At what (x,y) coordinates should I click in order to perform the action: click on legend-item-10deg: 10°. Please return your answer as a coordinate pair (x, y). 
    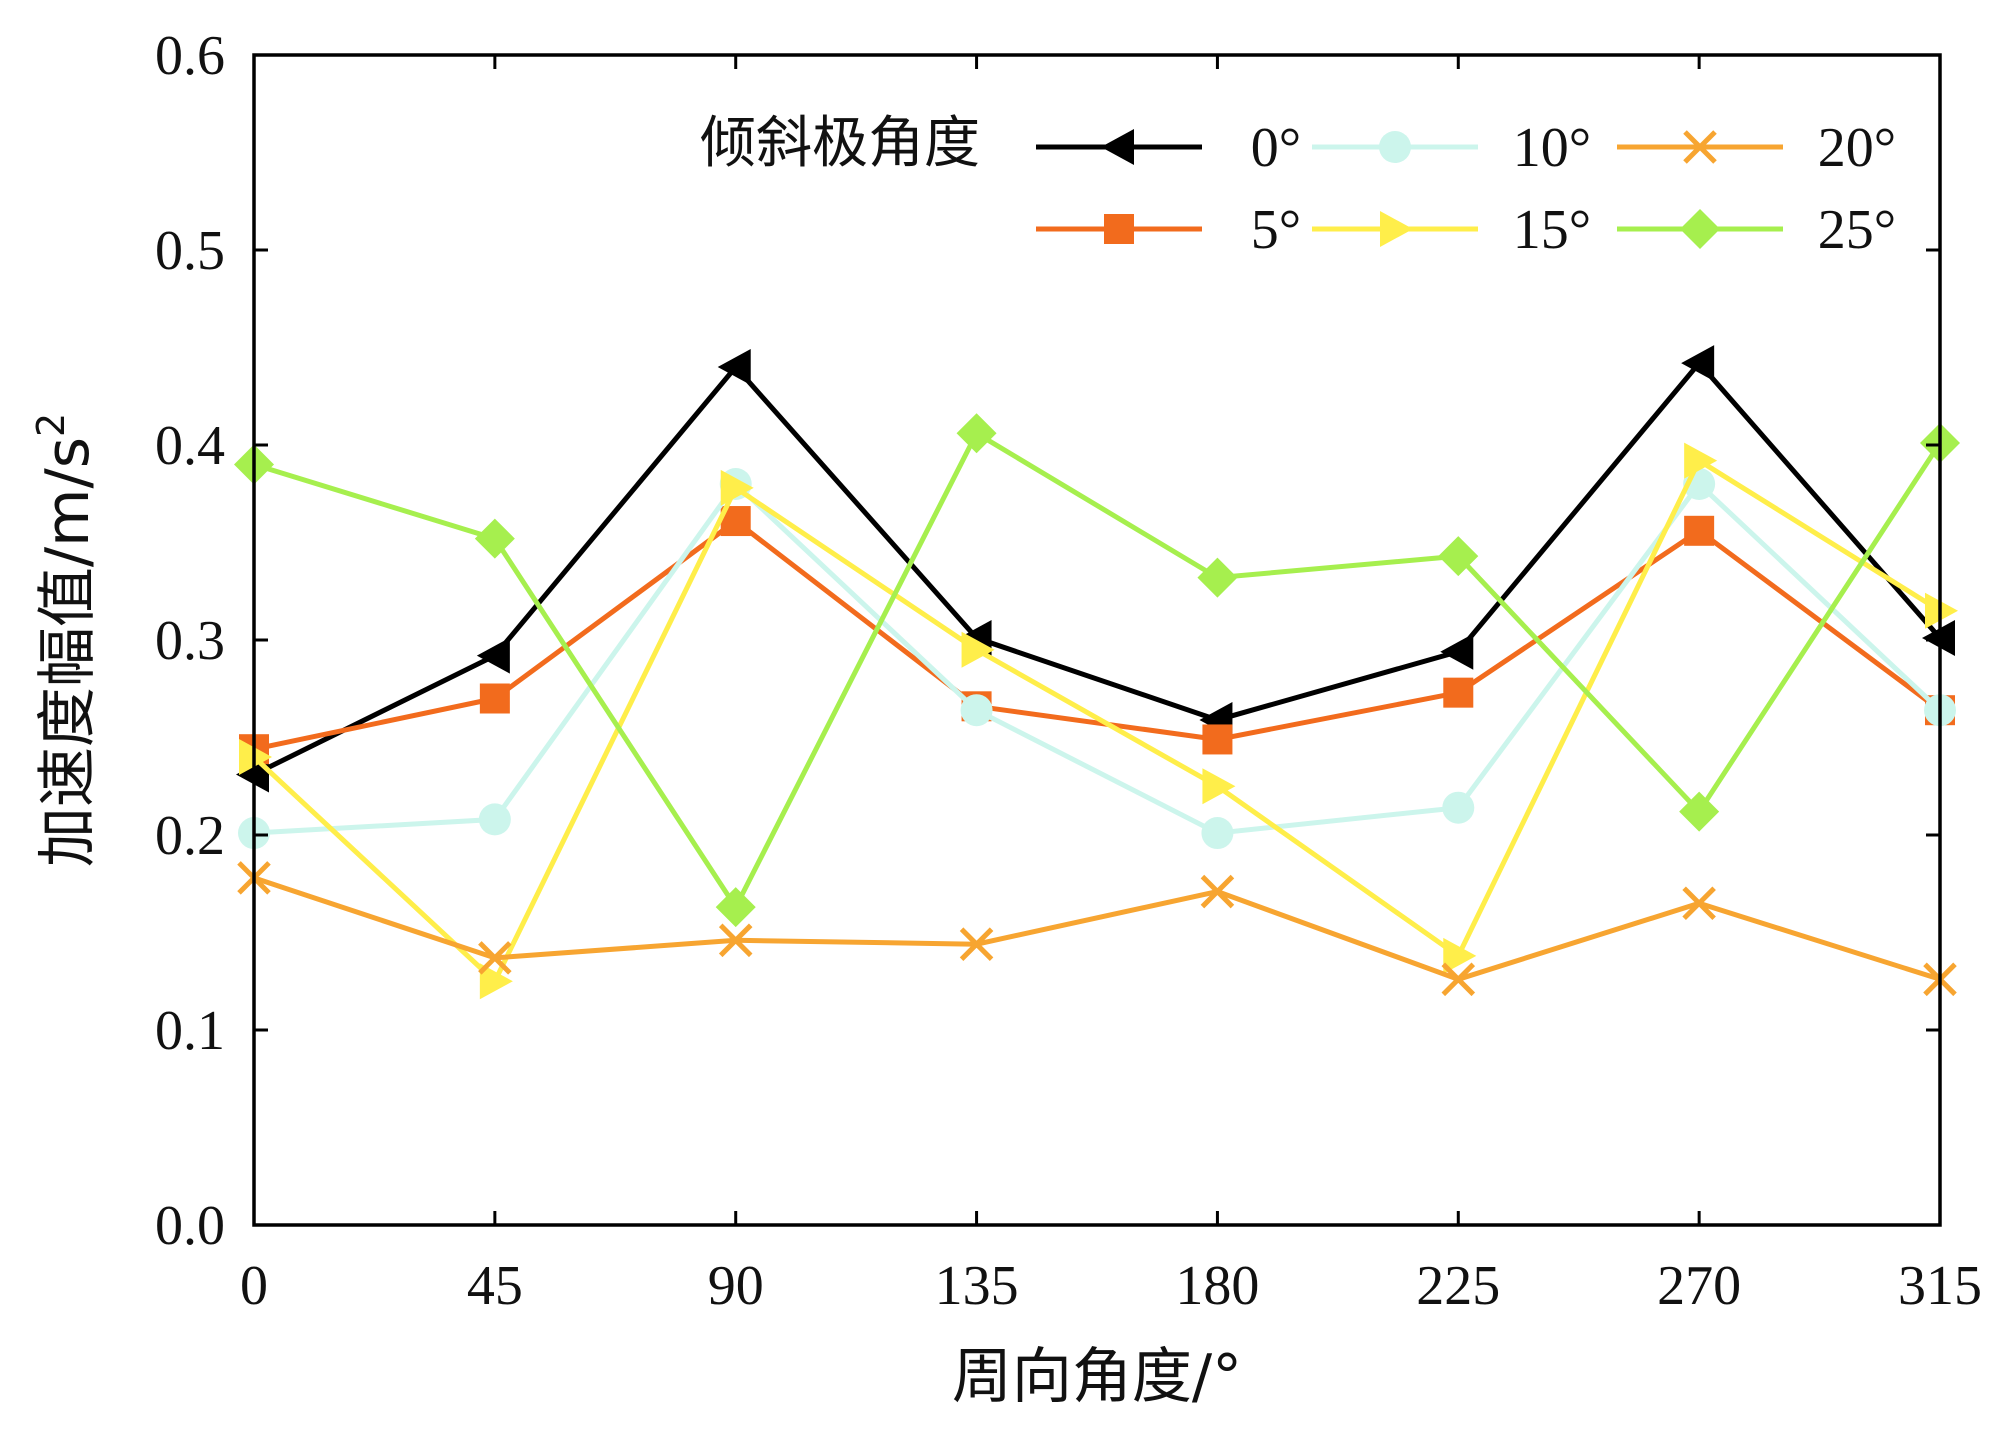
    Looking at the image, I should click on (1451, 148).